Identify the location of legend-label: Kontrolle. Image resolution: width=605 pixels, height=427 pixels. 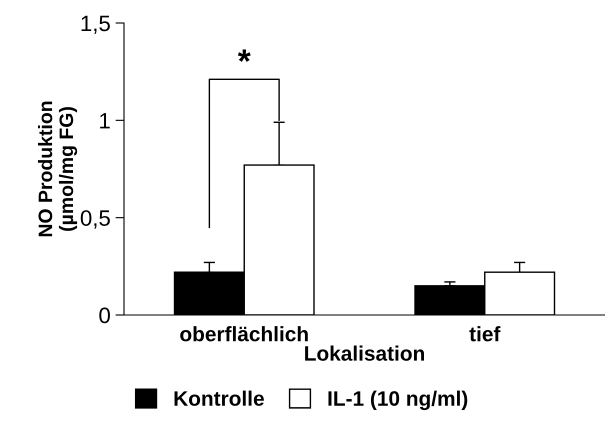
(219, 398).